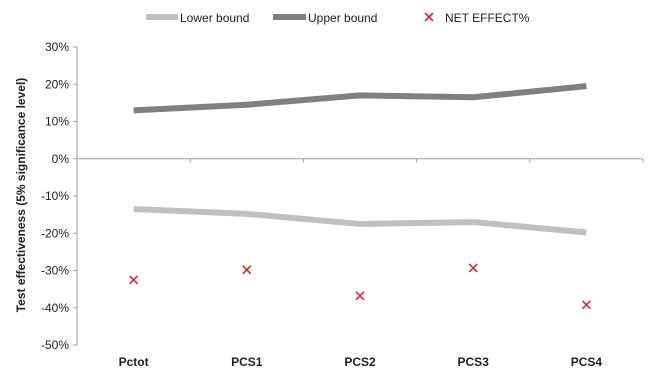 The width and height of the screenshot is (653, 369). I want to click on x-category-label: PCS2, so click(360, 362).